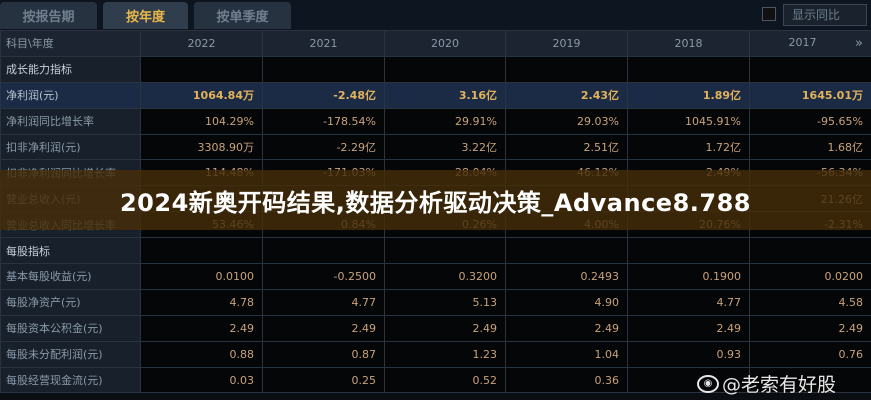 The height and width of the screenshot is (400, 871). What do you see at coordinates (201, 380) in the screenshot?
I see `cell-value: 0.03` at bounding box center [201, 380].